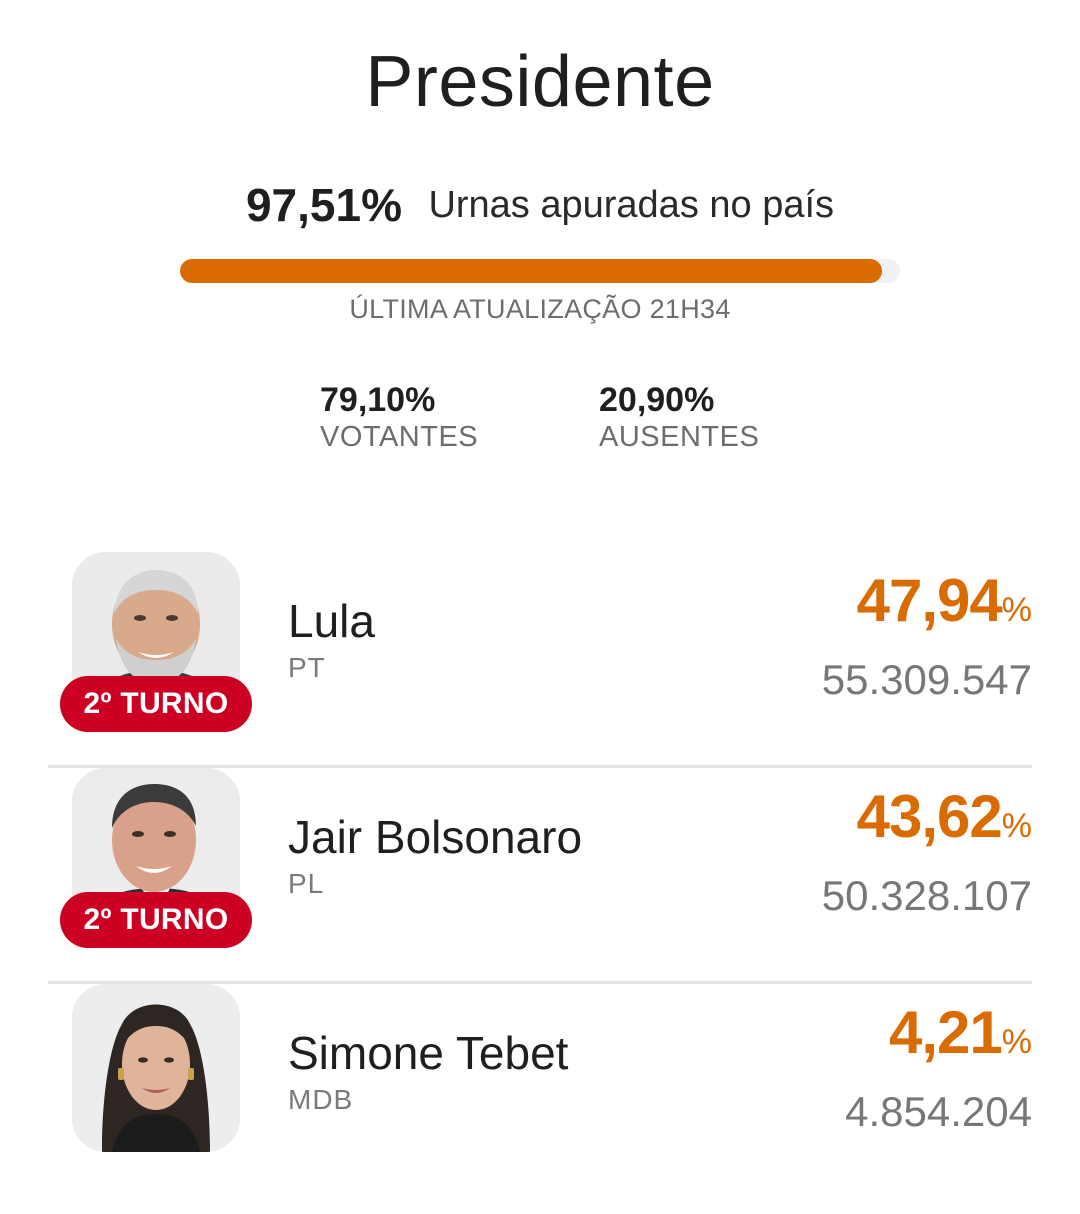 This screenshot has width=1080, height=1214. Describe the element at coordinates (926, 895) in the screenshot. I see `candidate-votes: 50.328.107` at that location.